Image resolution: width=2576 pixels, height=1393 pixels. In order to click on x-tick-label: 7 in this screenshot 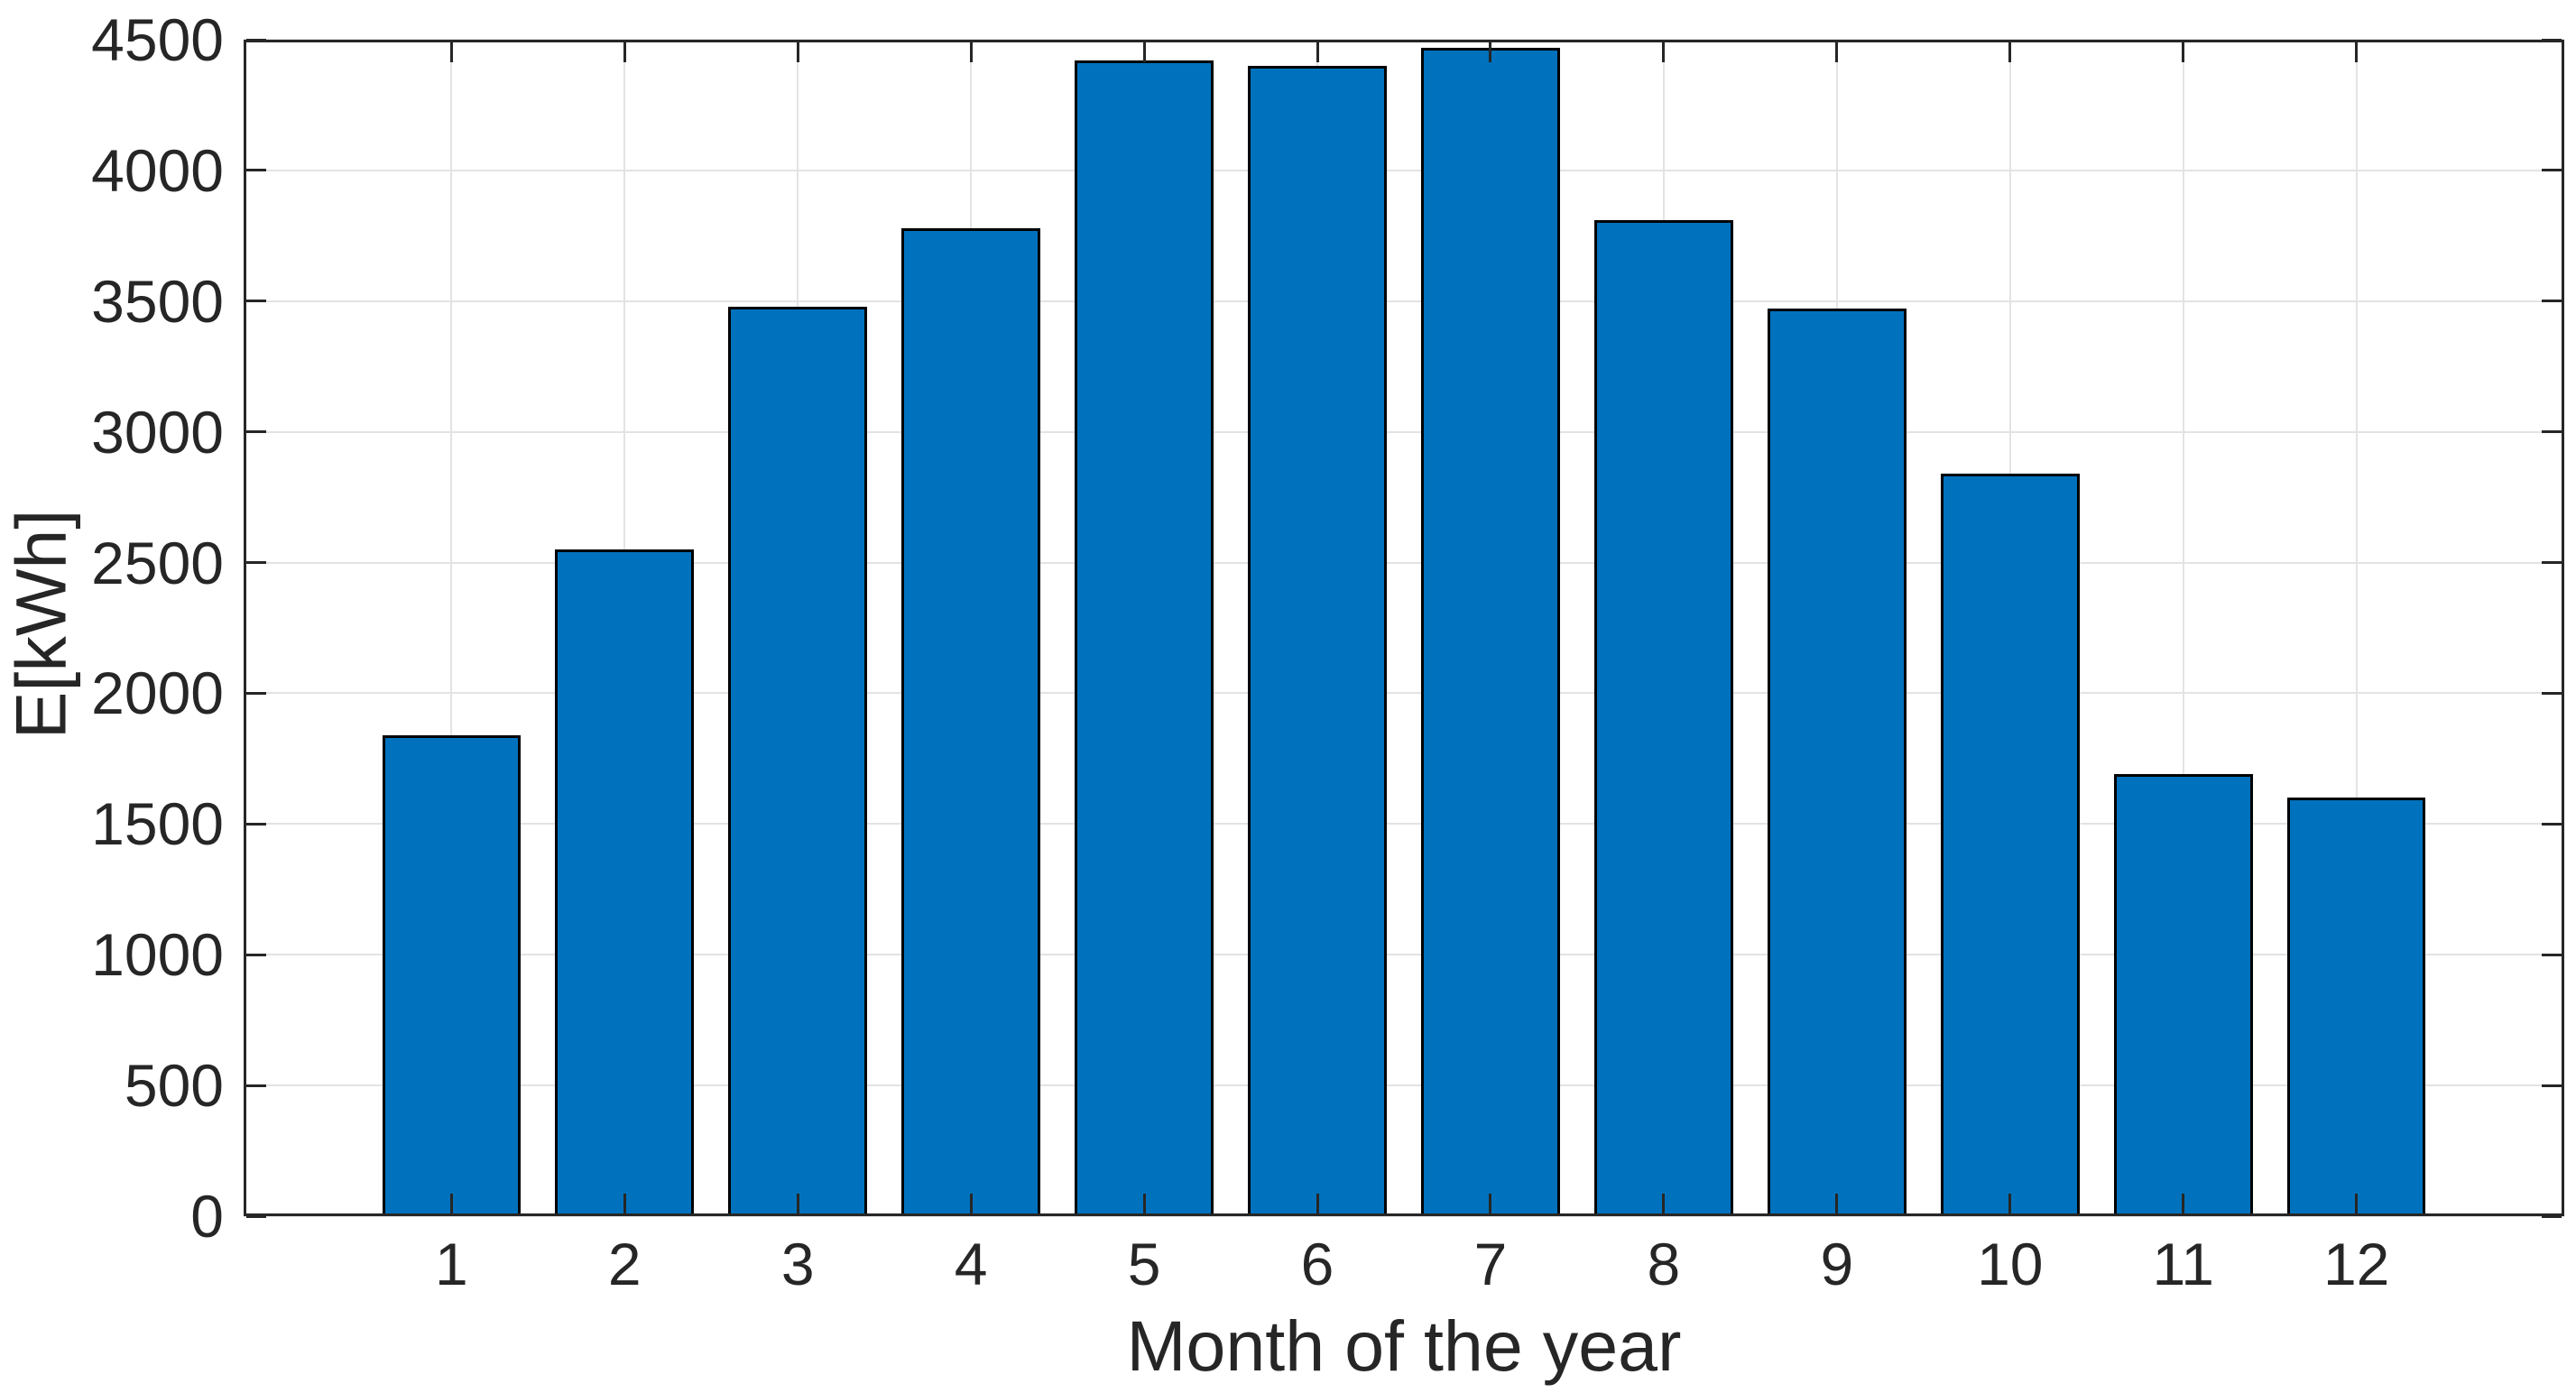, I will do `click(1490, 1264)`.